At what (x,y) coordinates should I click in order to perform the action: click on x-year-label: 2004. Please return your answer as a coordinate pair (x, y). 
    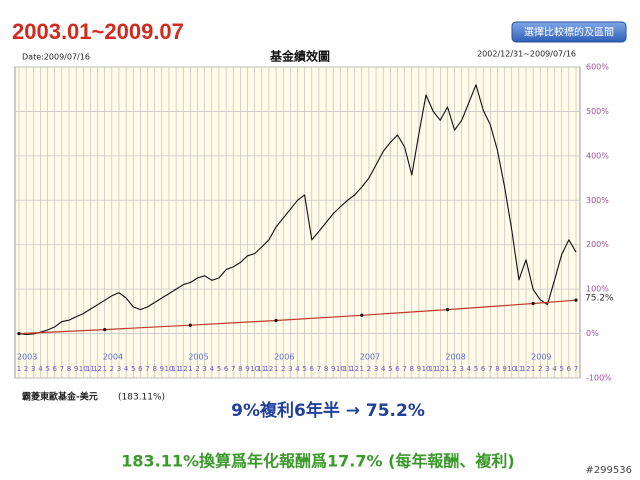
    Looking at the image, I should click on (113, 357).